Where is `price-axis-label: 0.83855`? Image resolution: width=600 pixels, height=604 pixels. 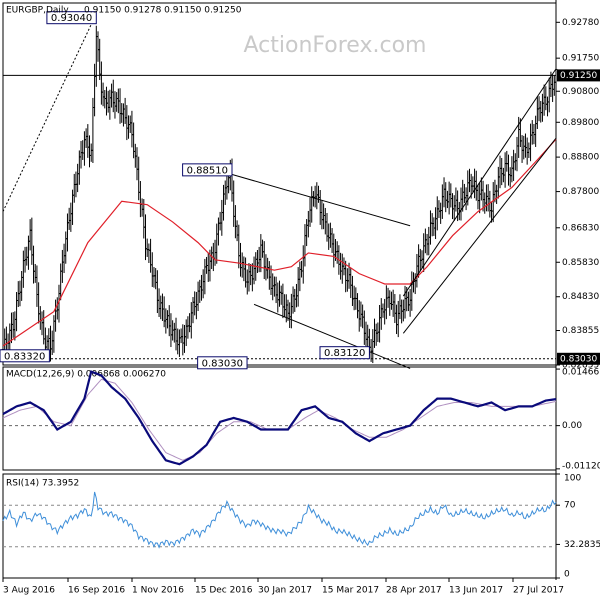
price-axis-label: 0.83855 is located at coordinates (580, 331).